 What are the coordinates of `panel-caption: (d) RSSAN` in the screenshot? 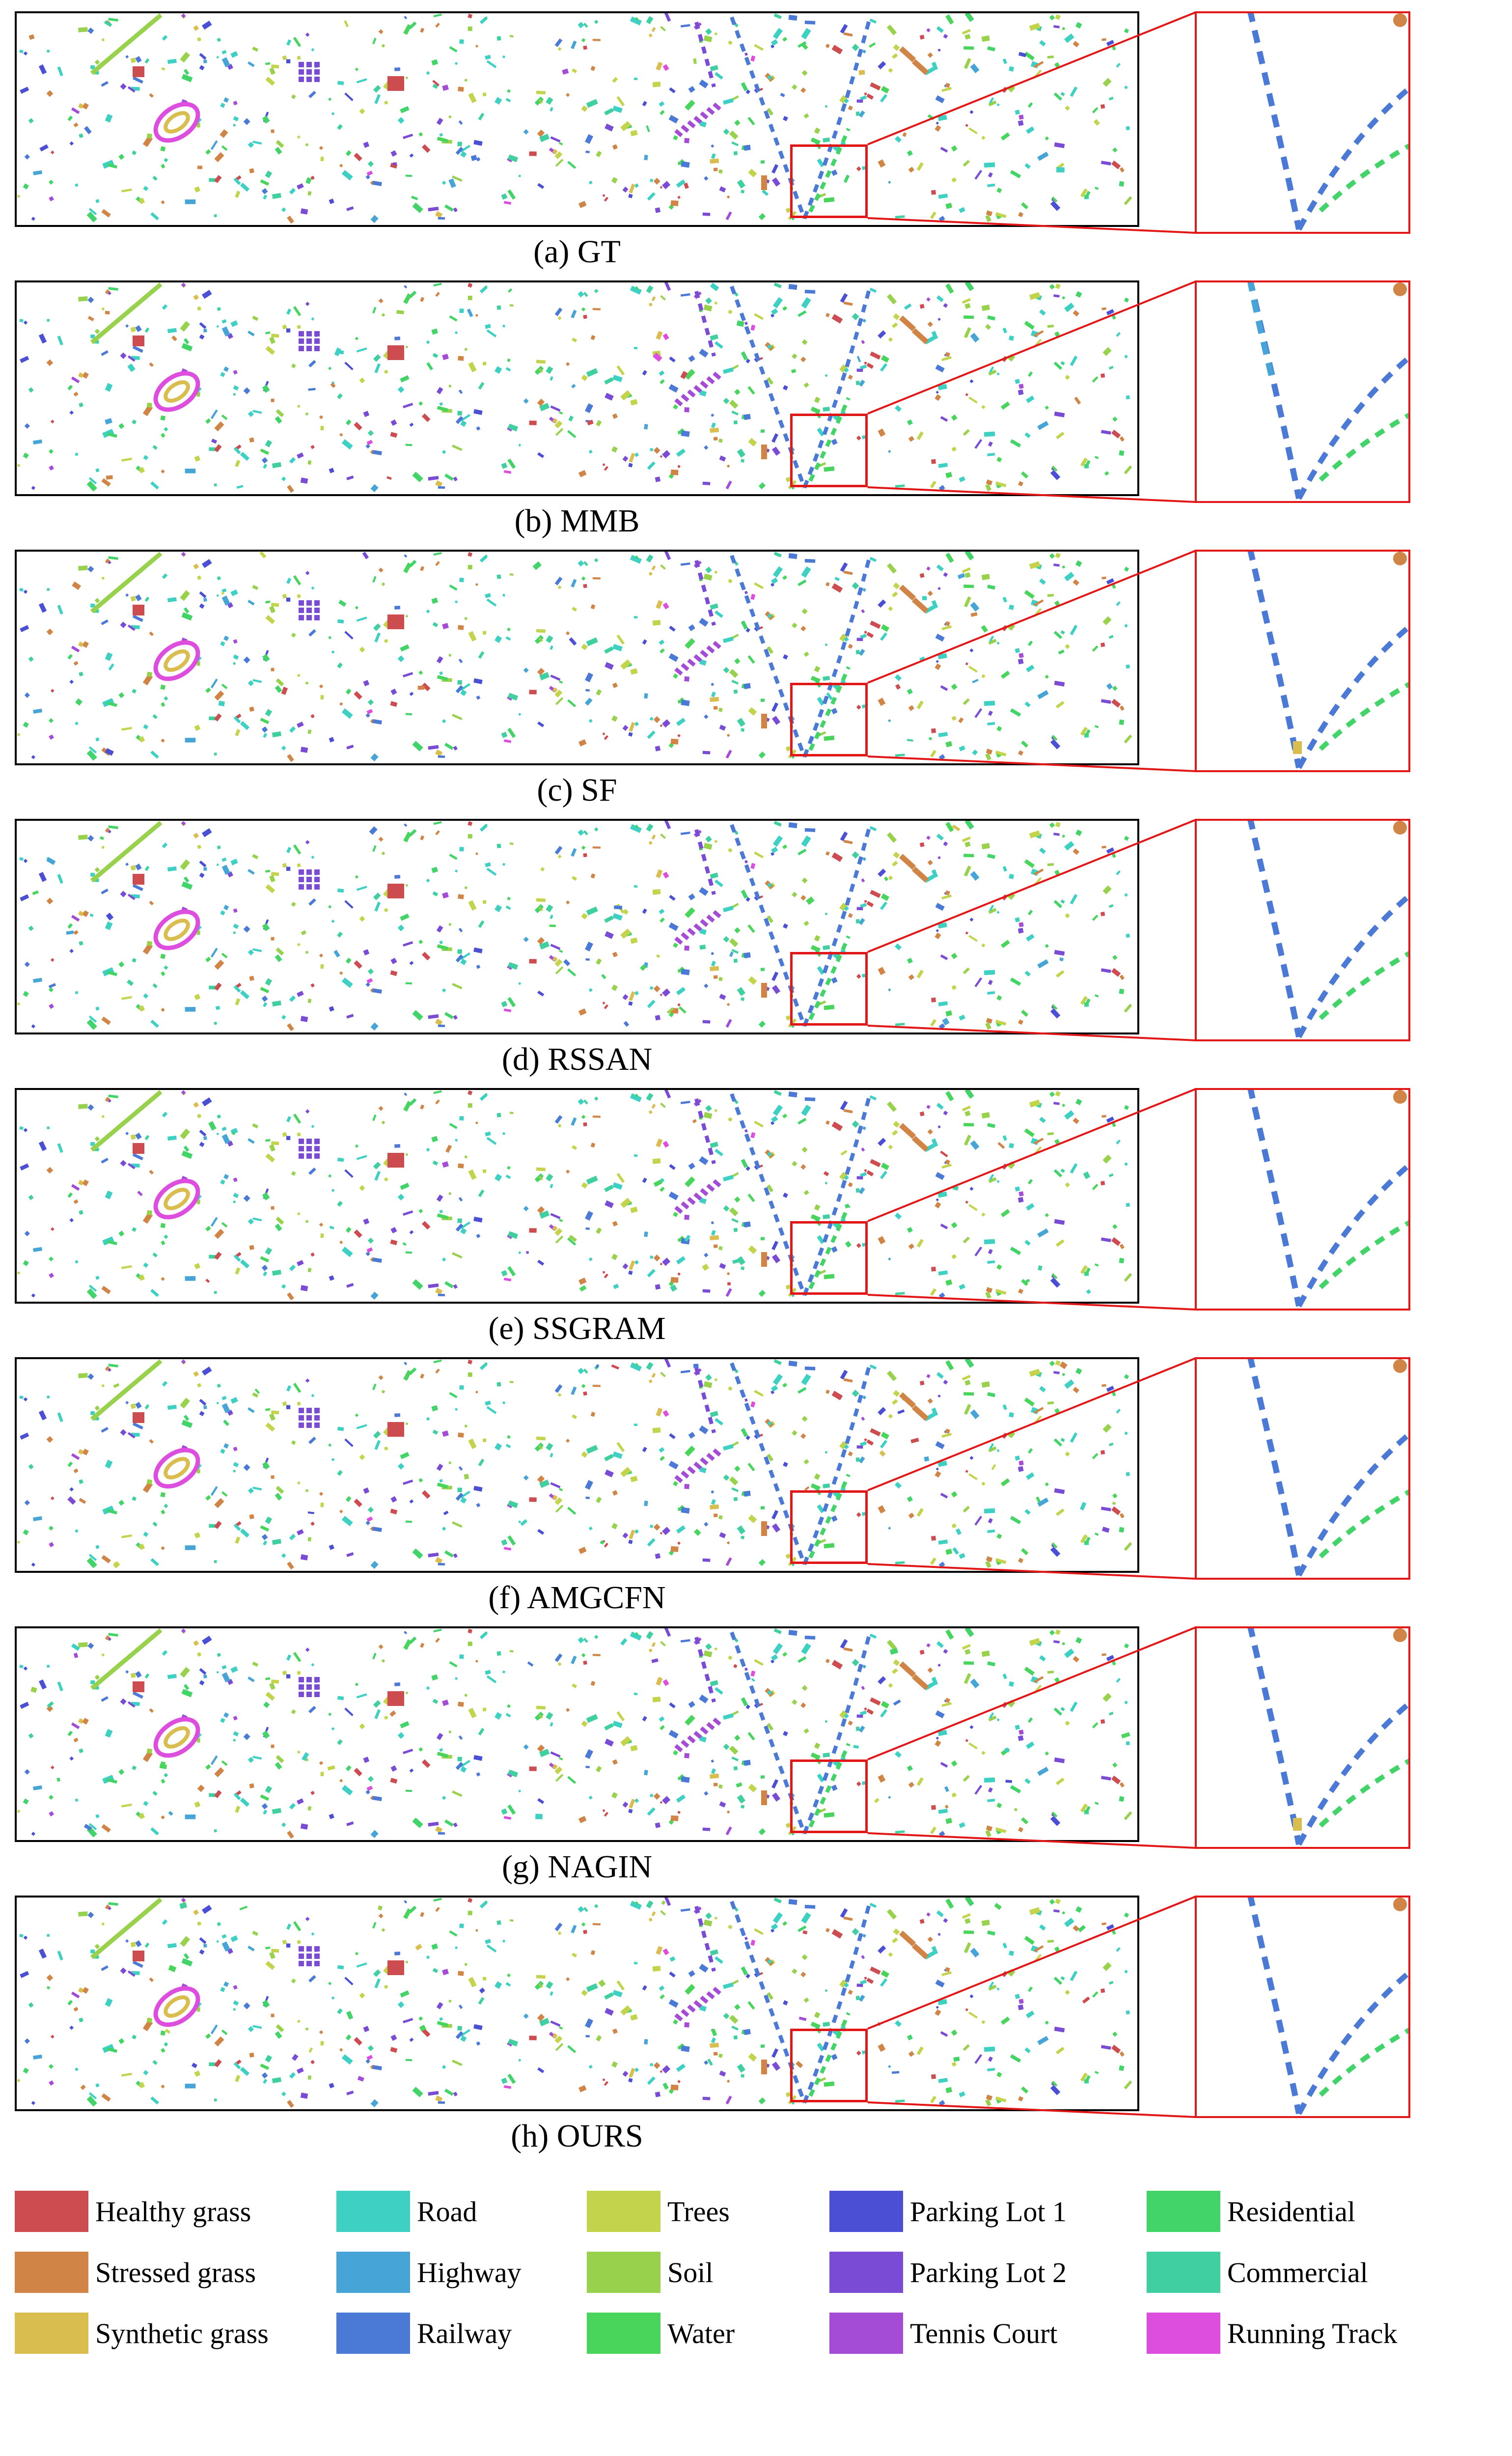 It's located at (577, 1059).